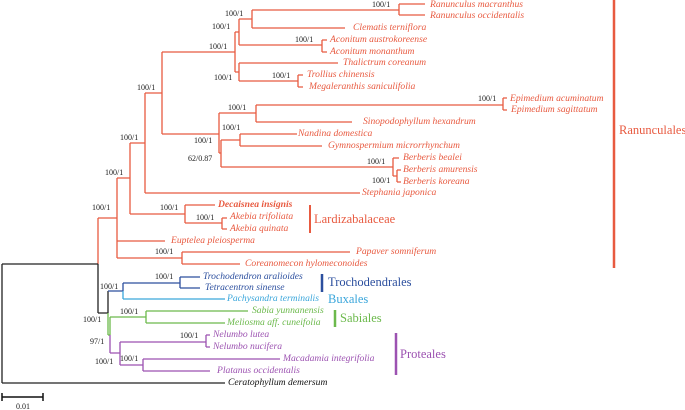  Describe the element at coordinates (389, 27) in the screenshot. I see `taxon-label: Clematis terniflora` at that location.